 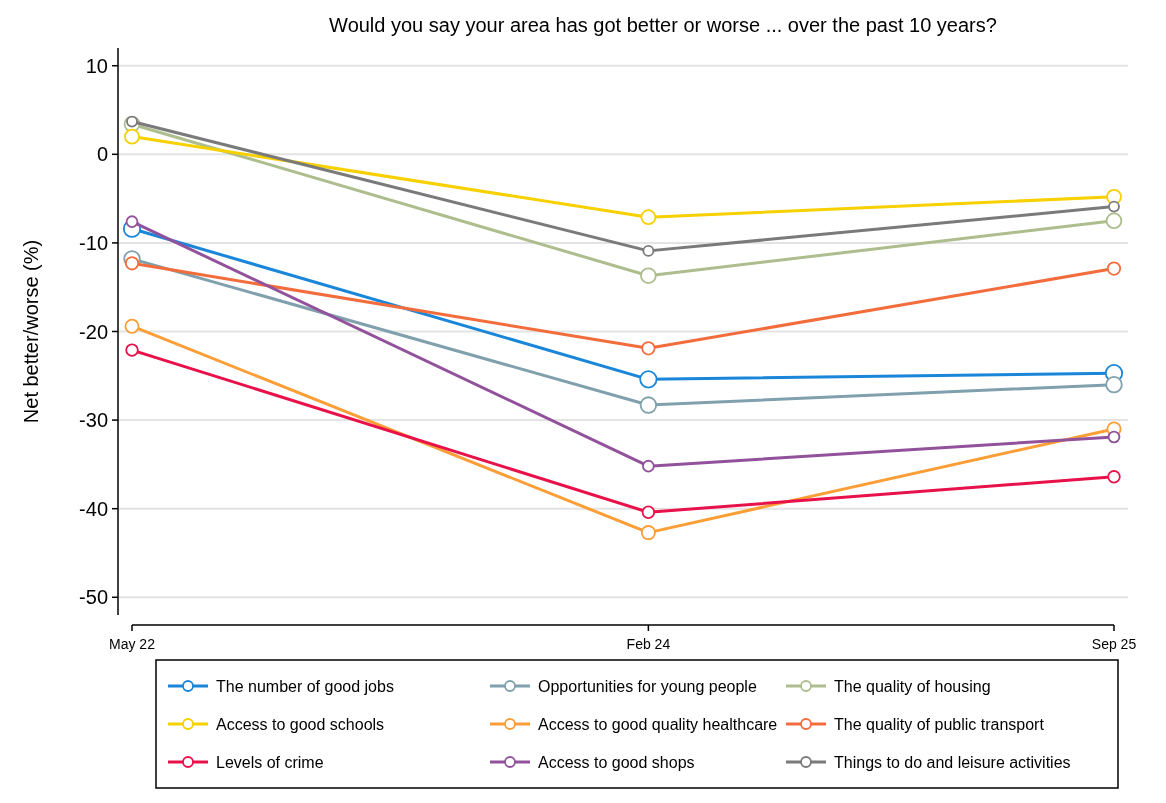 What do you see at coordinates (300, 724) in the screenshot?
I see `legend-label: Access to good schools` at bounding box center [300, 724].